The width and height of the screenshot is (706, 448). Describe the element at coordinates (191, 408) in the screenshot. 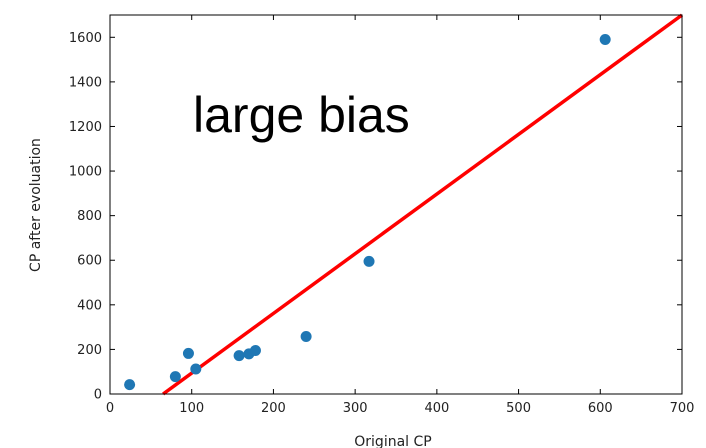

I see `x-tick-label: 100` at that location.